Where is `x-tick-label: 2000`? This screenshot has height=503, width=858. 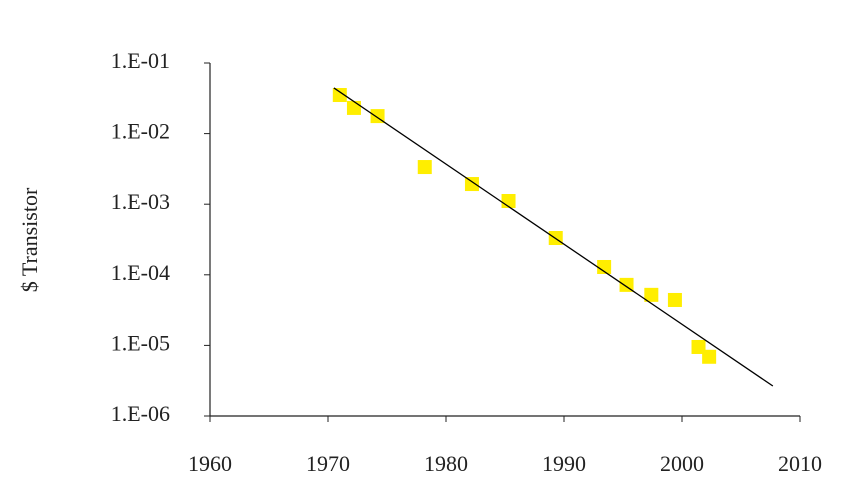
x-tick-label: 2000 is located at coordinates (682, 463).